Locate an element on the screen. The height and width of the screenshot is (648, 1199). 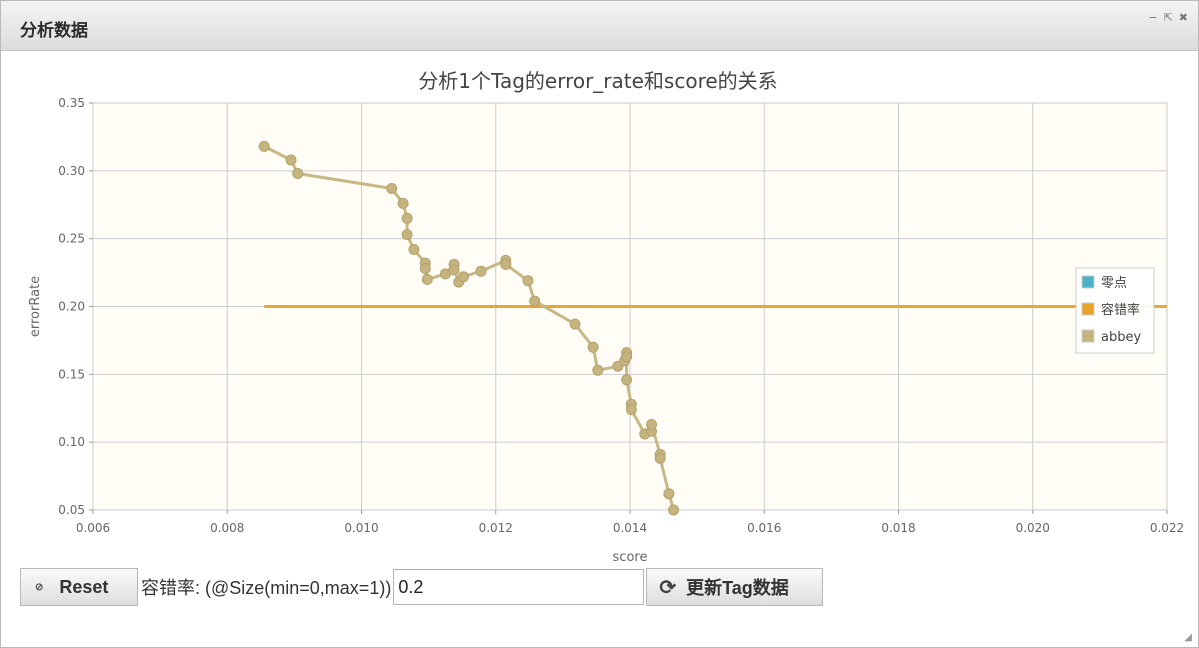
legend-item-label: 容错率 is located at coordinates (1120, 310).